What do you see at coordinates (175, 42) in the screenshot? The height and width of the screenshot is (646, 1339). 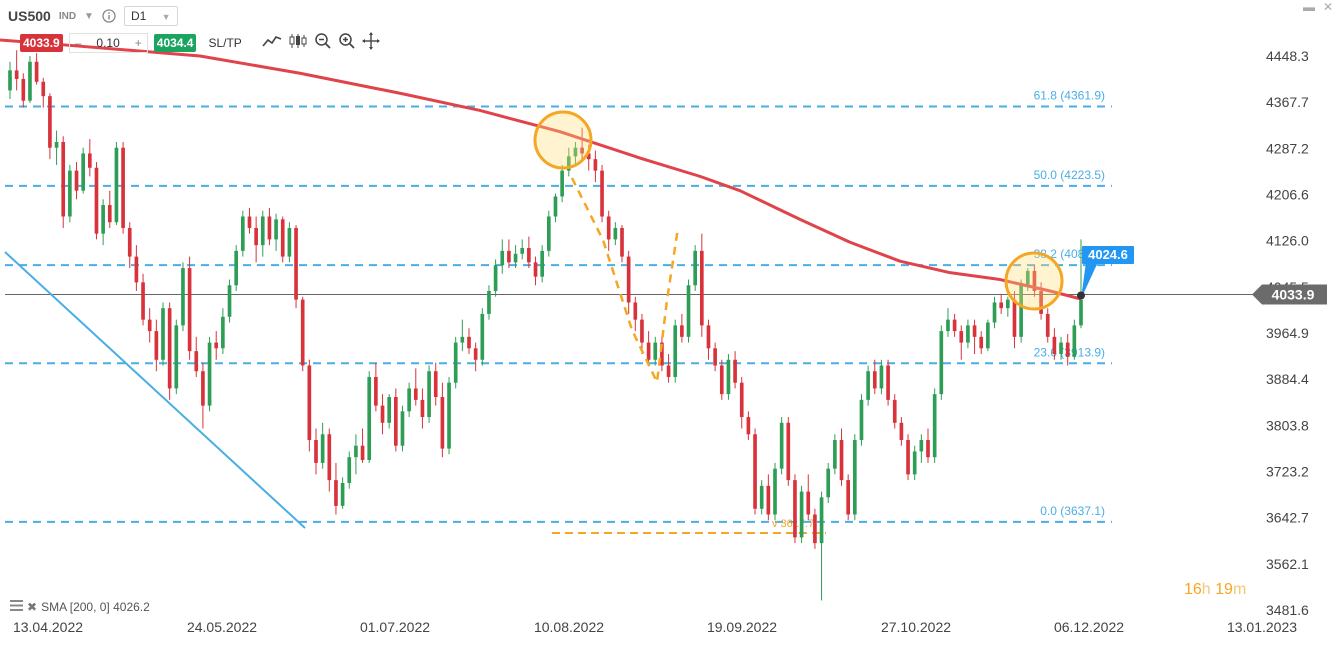 I see `buy-button: 4034.4` at bounding box center [175, 42].